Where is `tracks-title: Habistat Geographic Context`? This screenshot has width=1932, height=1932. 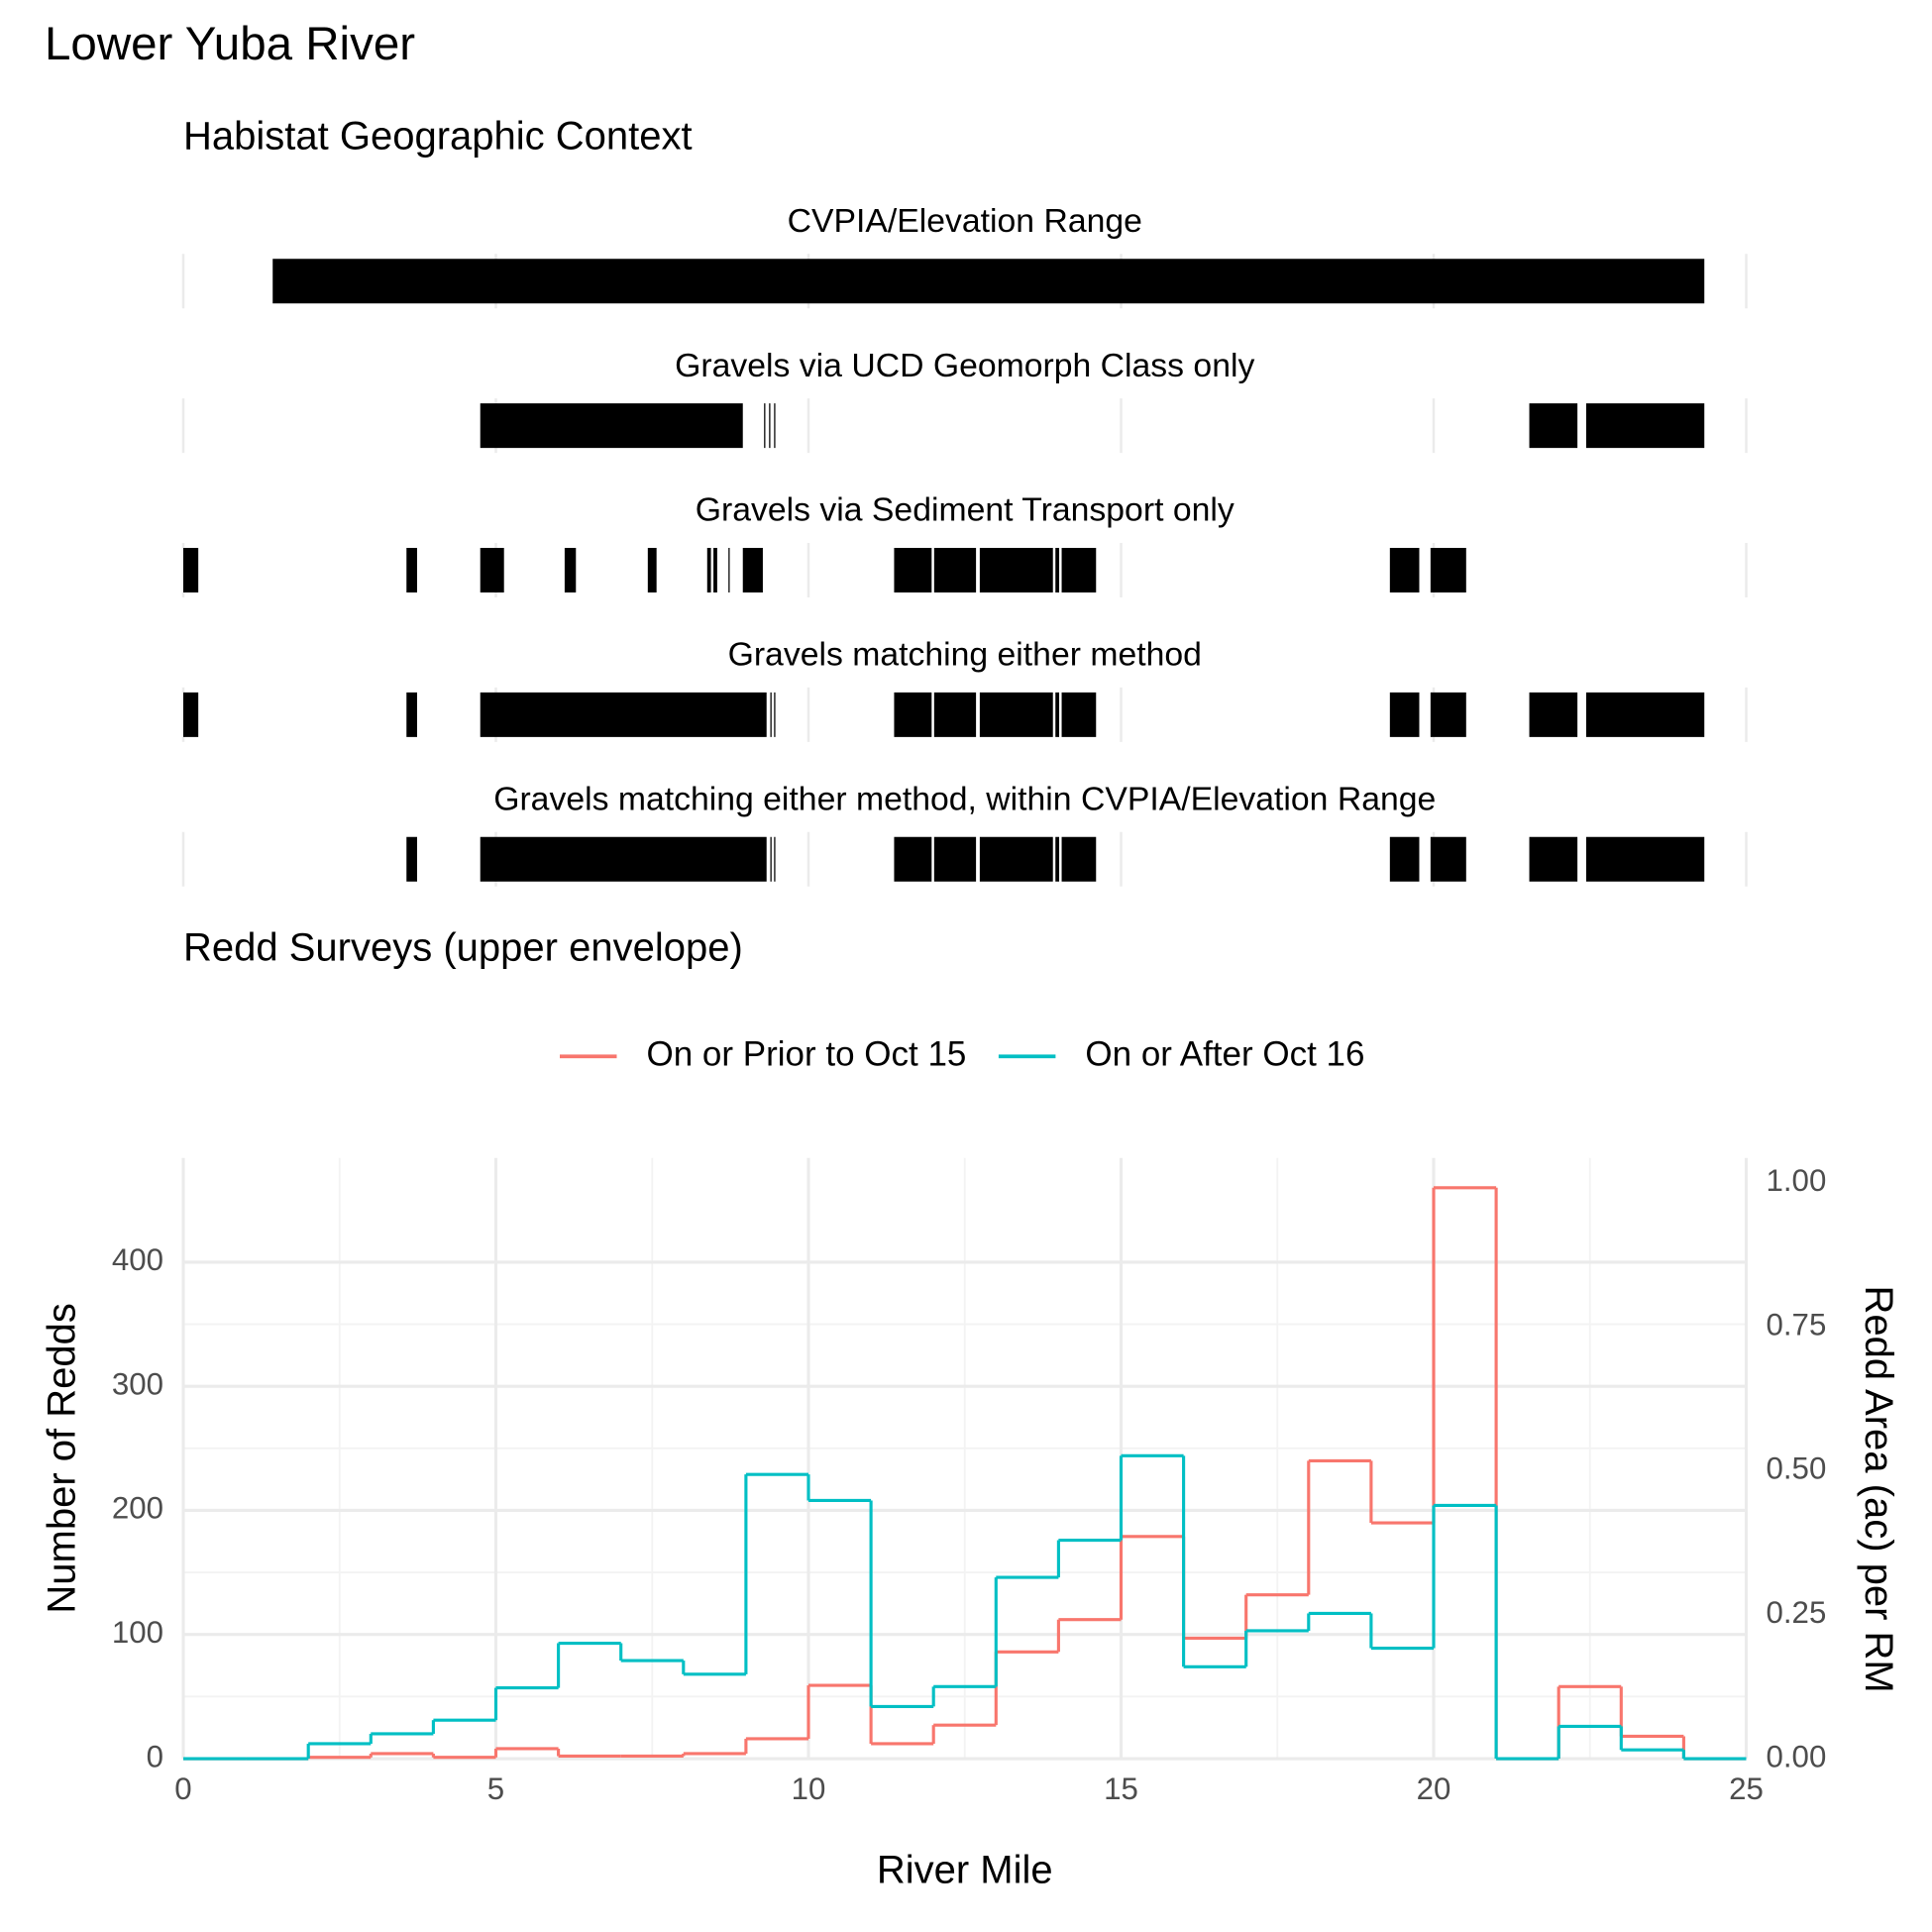
tracks-title: Habistat Geographic Context is located at coordinates (438, 137).